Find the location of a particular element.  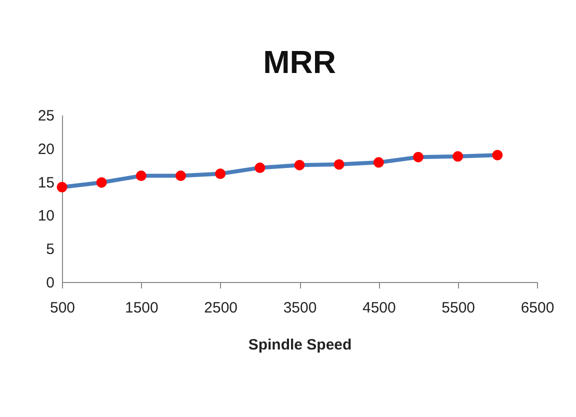

y-tick-label: 25 is located at coordinates (46, 116).